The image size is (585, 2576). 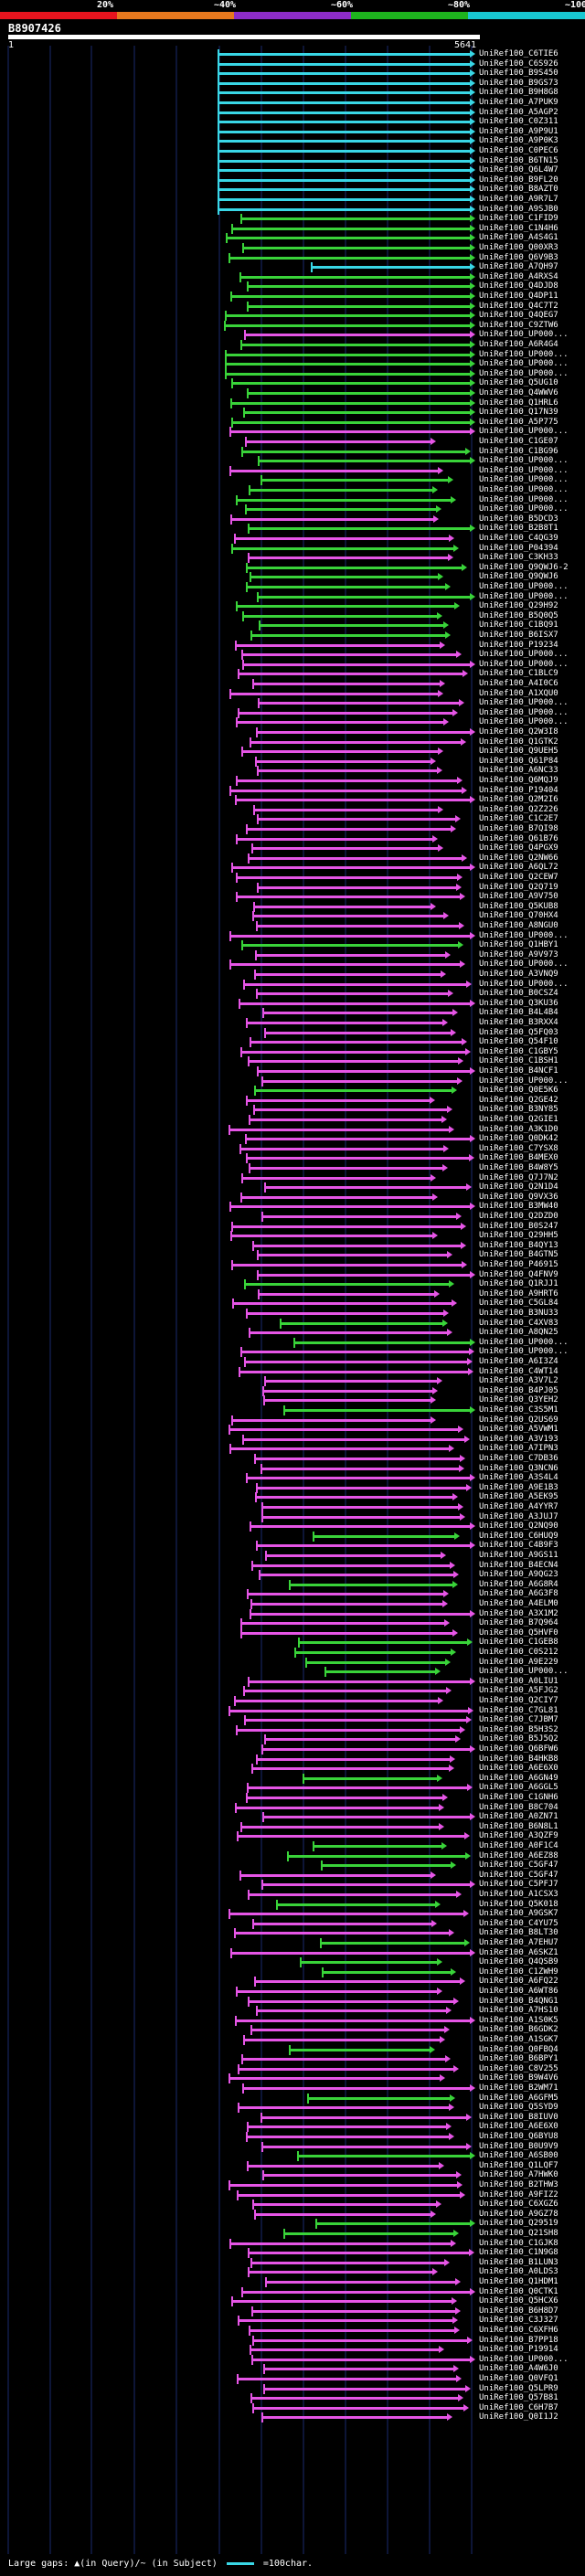 What do you see at coordinates (293, 131) in the screenshot?
I see `hit-row: UniRef100_A9P9U1` at bounding box center [293, 131].